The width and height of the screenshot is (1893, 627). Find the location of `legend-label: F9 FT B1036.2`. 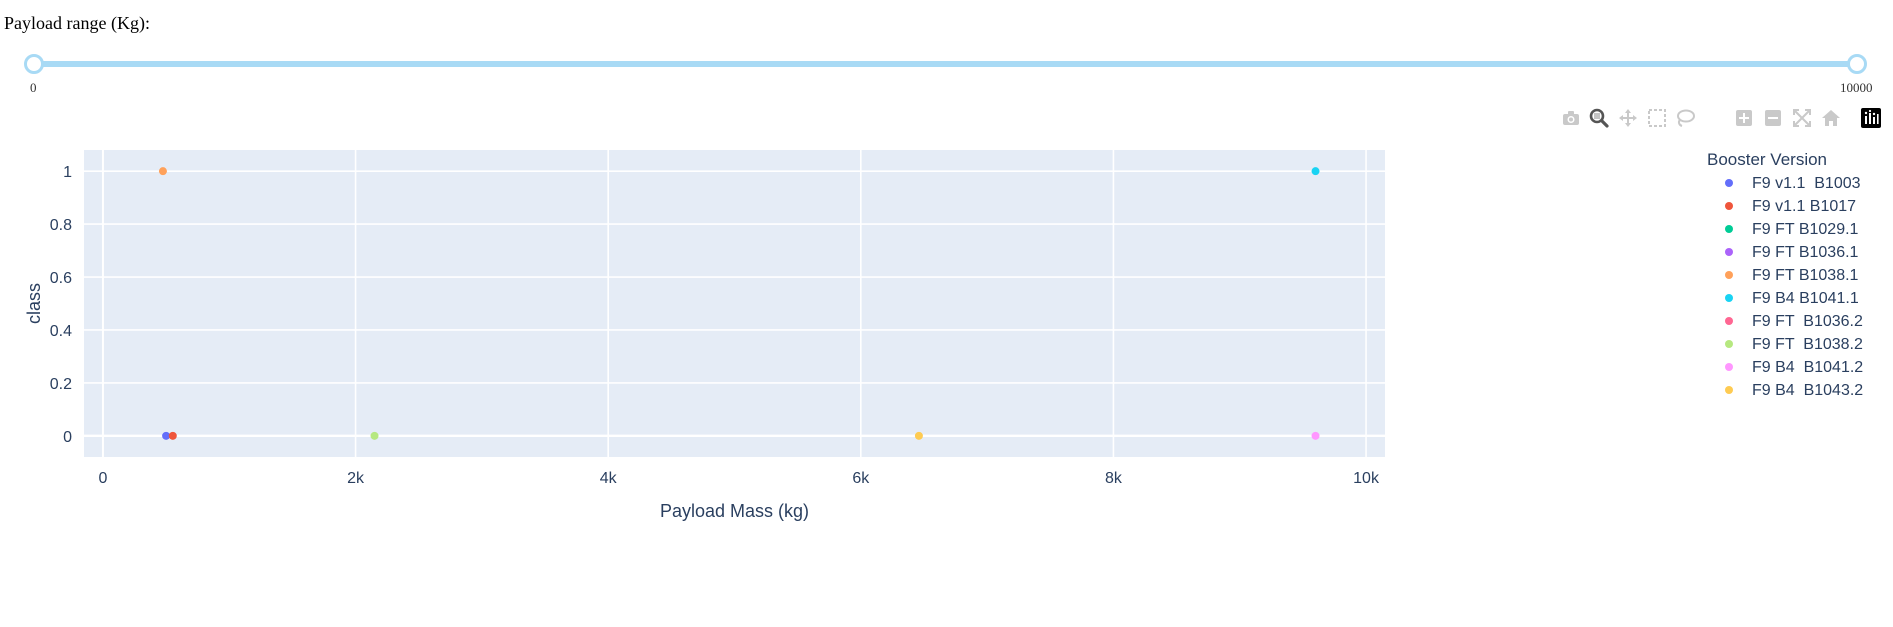

legend-label: F9 FT B1036.2 is located at coordinates (1807, 321).